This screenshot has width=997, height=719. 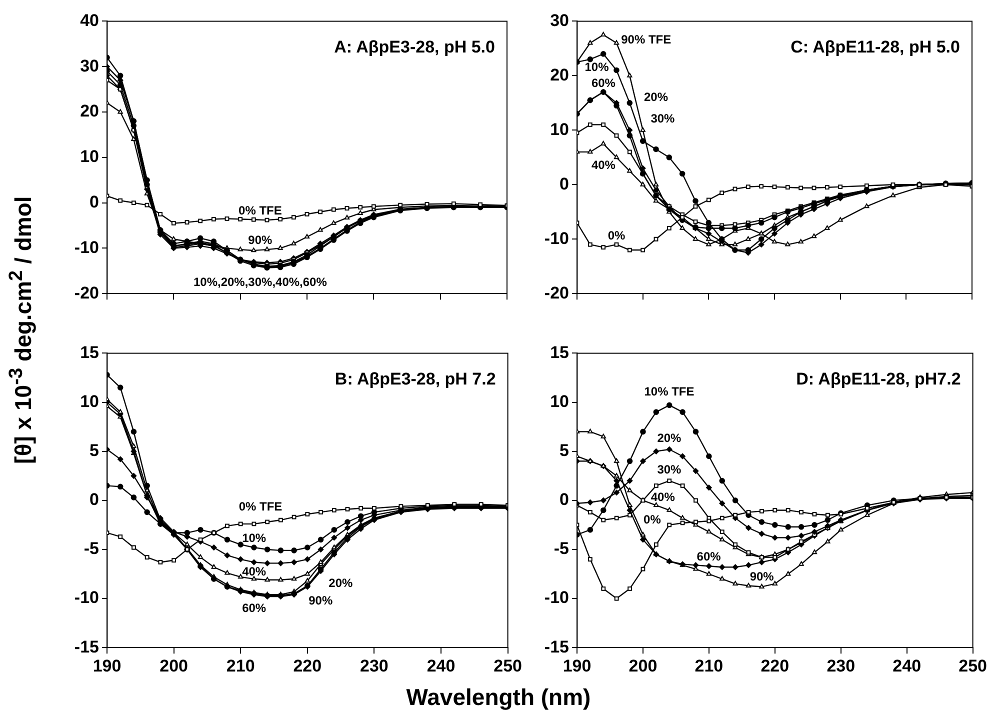 What do you see at coordinates (414, 46) in the screenshot?
I see `text: A: AβpE3-28, pH 5.0` at bounding box center [414, 46].